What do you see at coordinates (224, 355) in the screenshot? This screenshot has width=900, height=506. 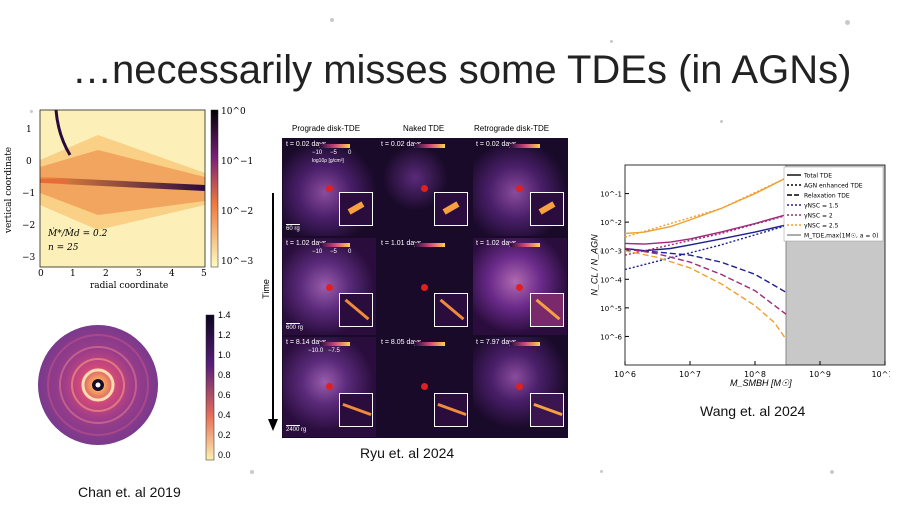 I see `colorbar-tick: 1.0` at bounding box center [224, 355].